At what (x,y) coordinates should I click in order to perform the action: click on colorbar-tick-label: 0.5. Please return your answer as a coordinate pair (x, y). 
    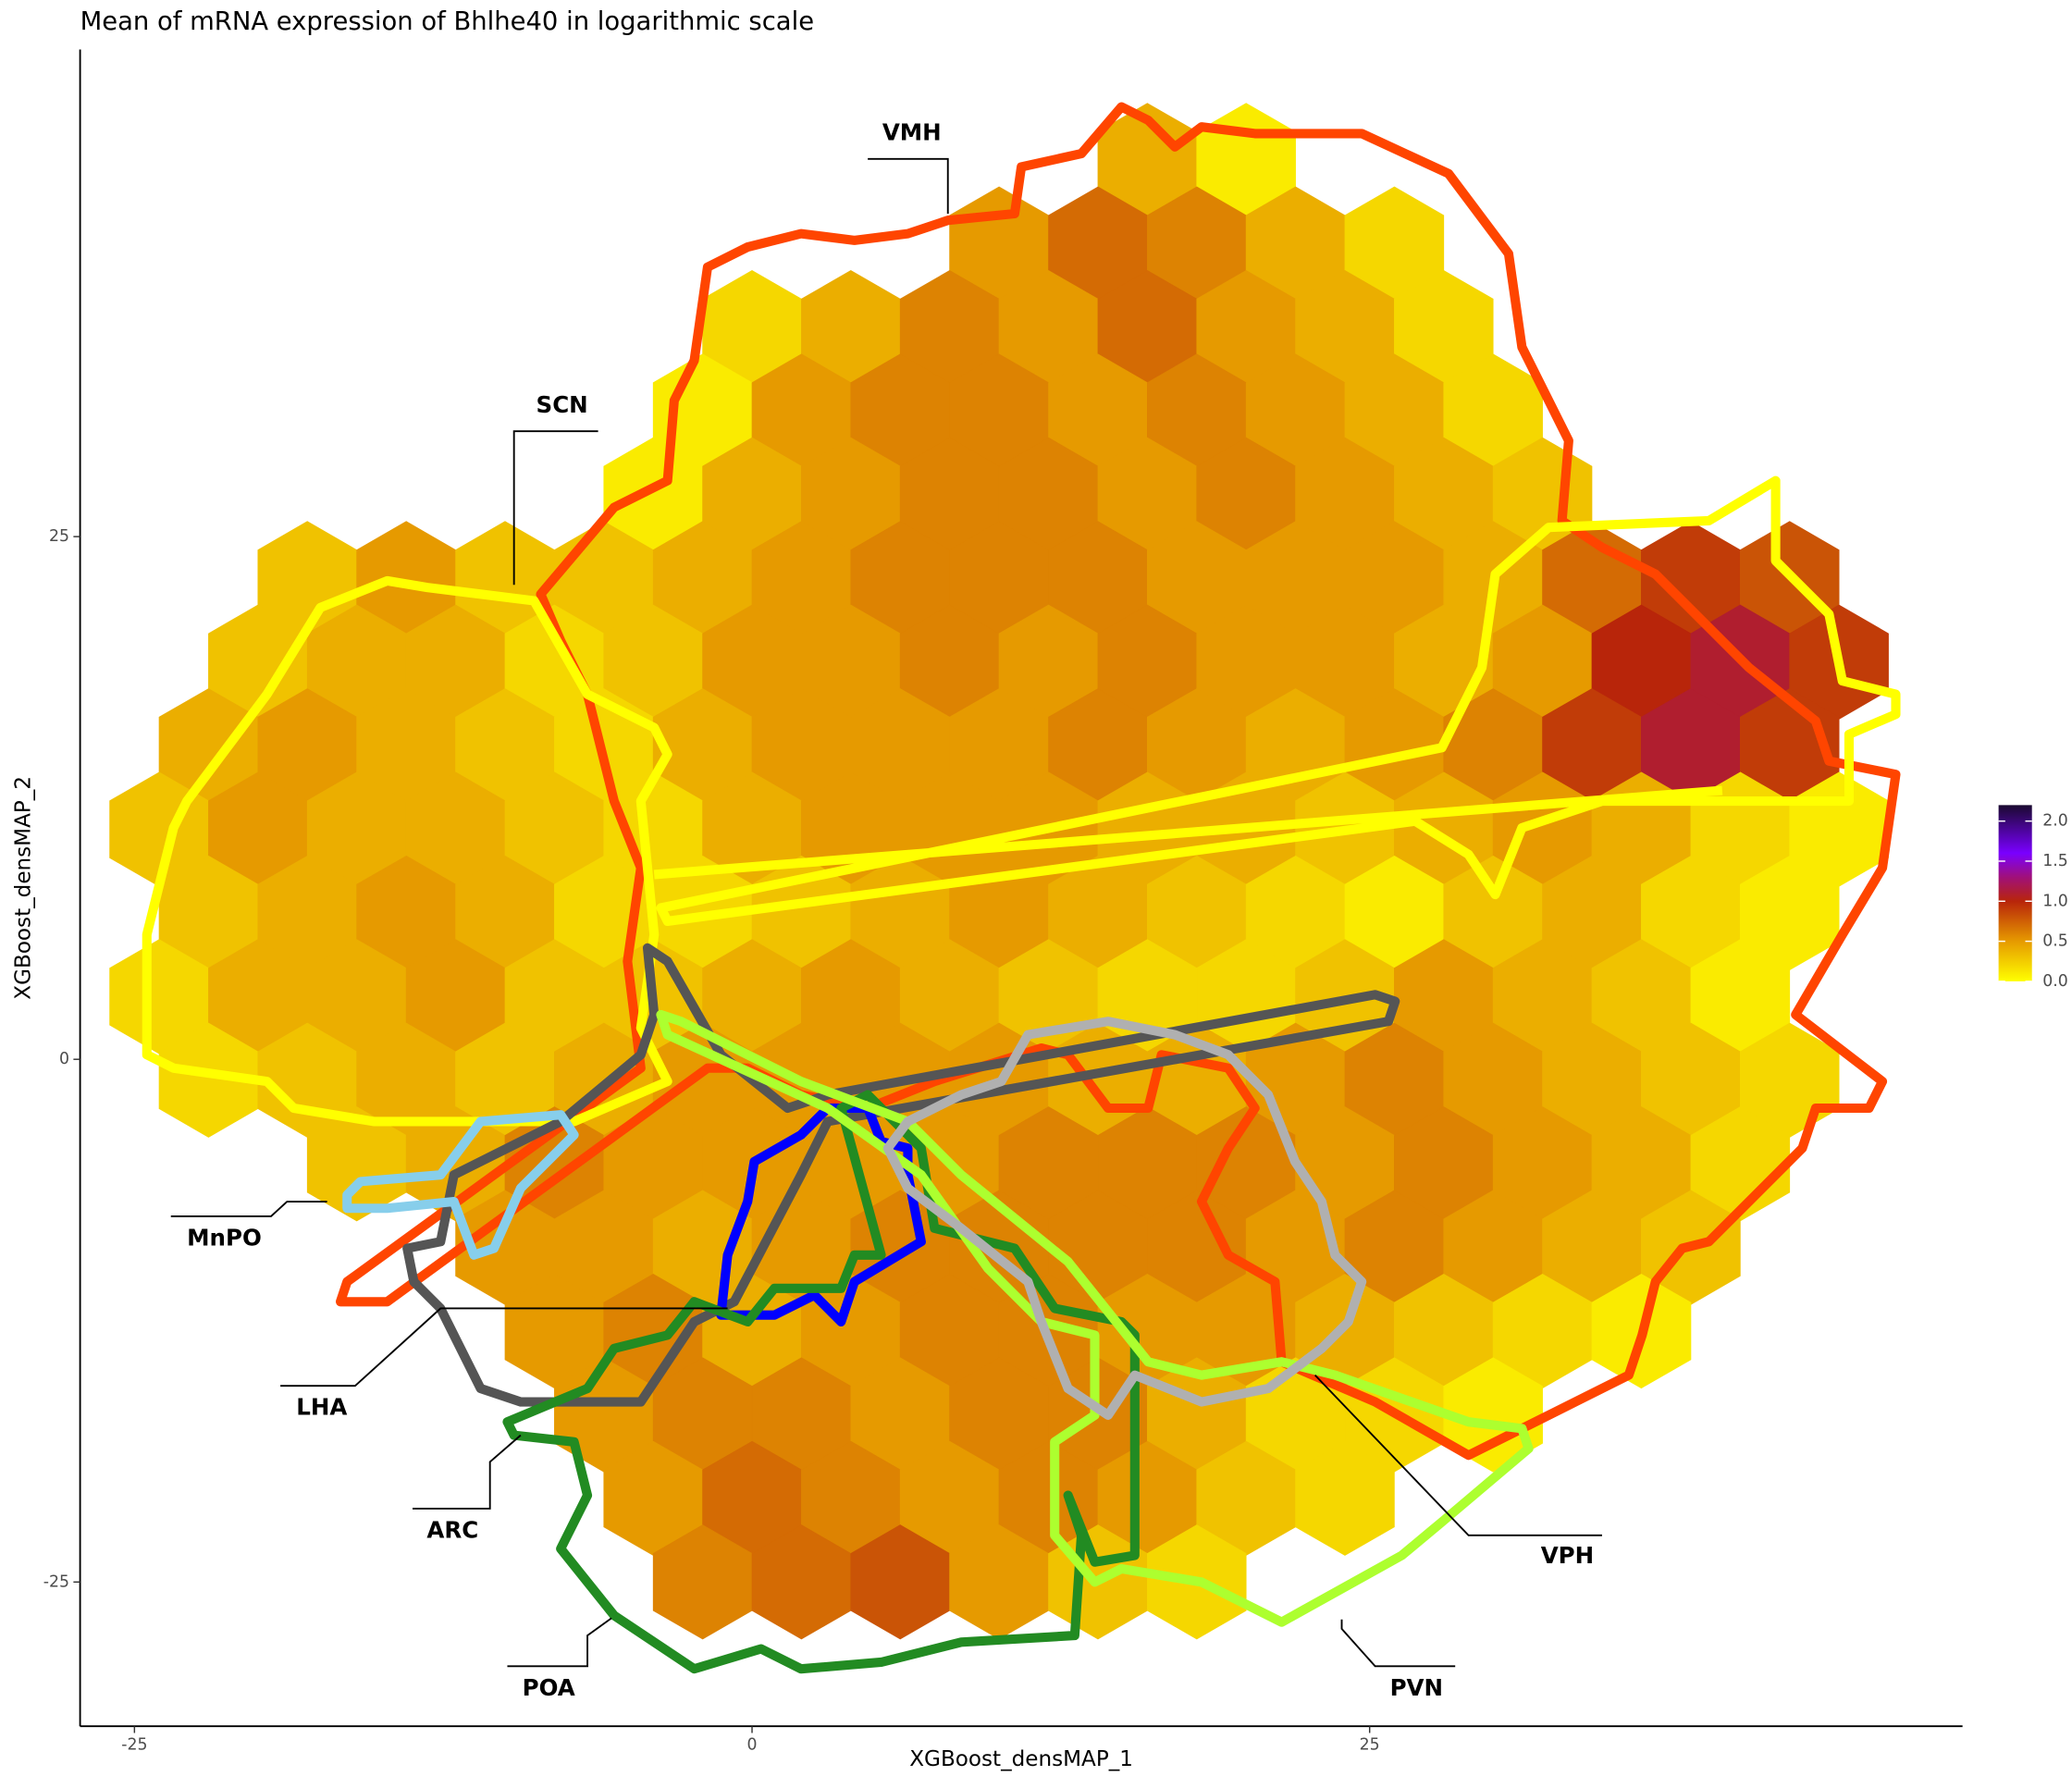
    Looking at the image, I should click on (2055, 942).